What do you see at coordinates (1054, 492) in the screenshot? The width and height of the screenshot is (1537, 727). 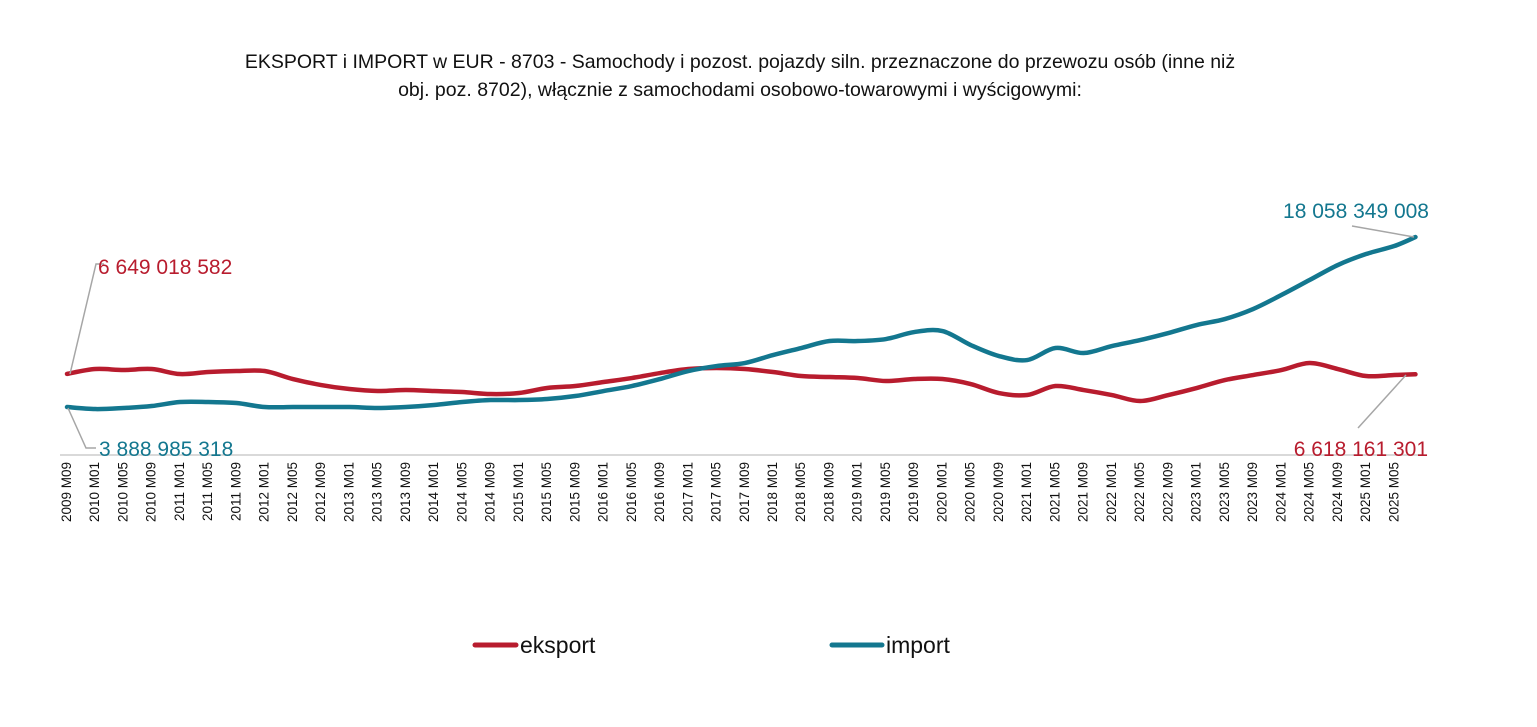 I see `x-tick-label: 2021 M05` at bounding box center [1054, 492].